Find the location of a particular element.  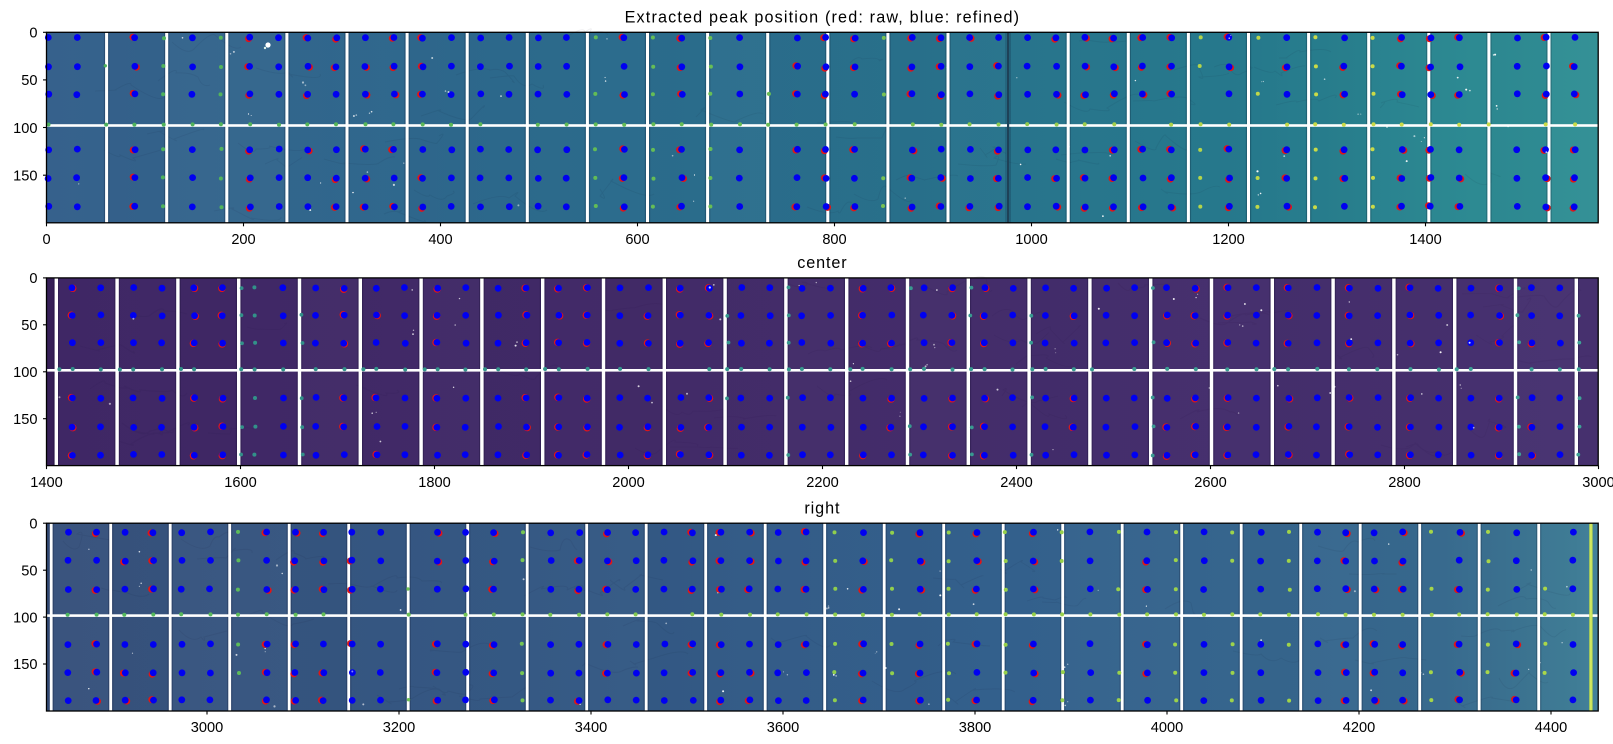

svg-text: 3800 is located at coordinates (975, 728).